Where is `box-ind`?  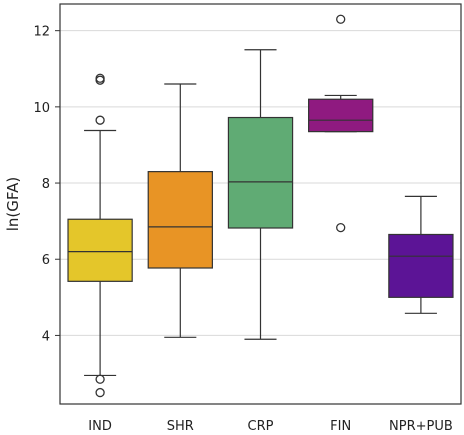 box-ind is located at coordinates (100, 235).